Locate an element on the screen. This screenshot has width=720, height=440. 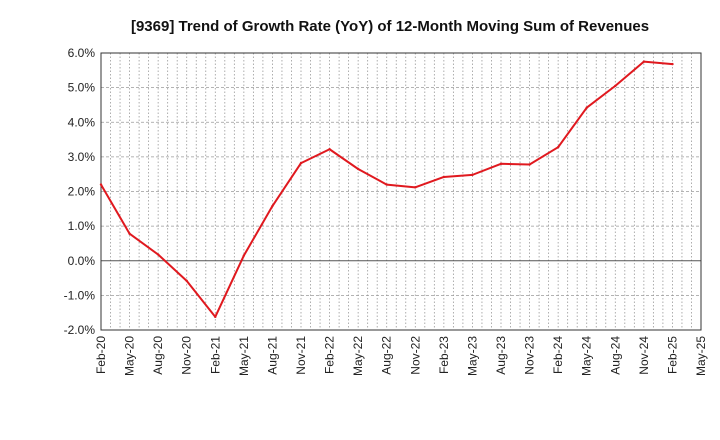
x-tick-label: Aug-23 is located at coordinates (501, 355).